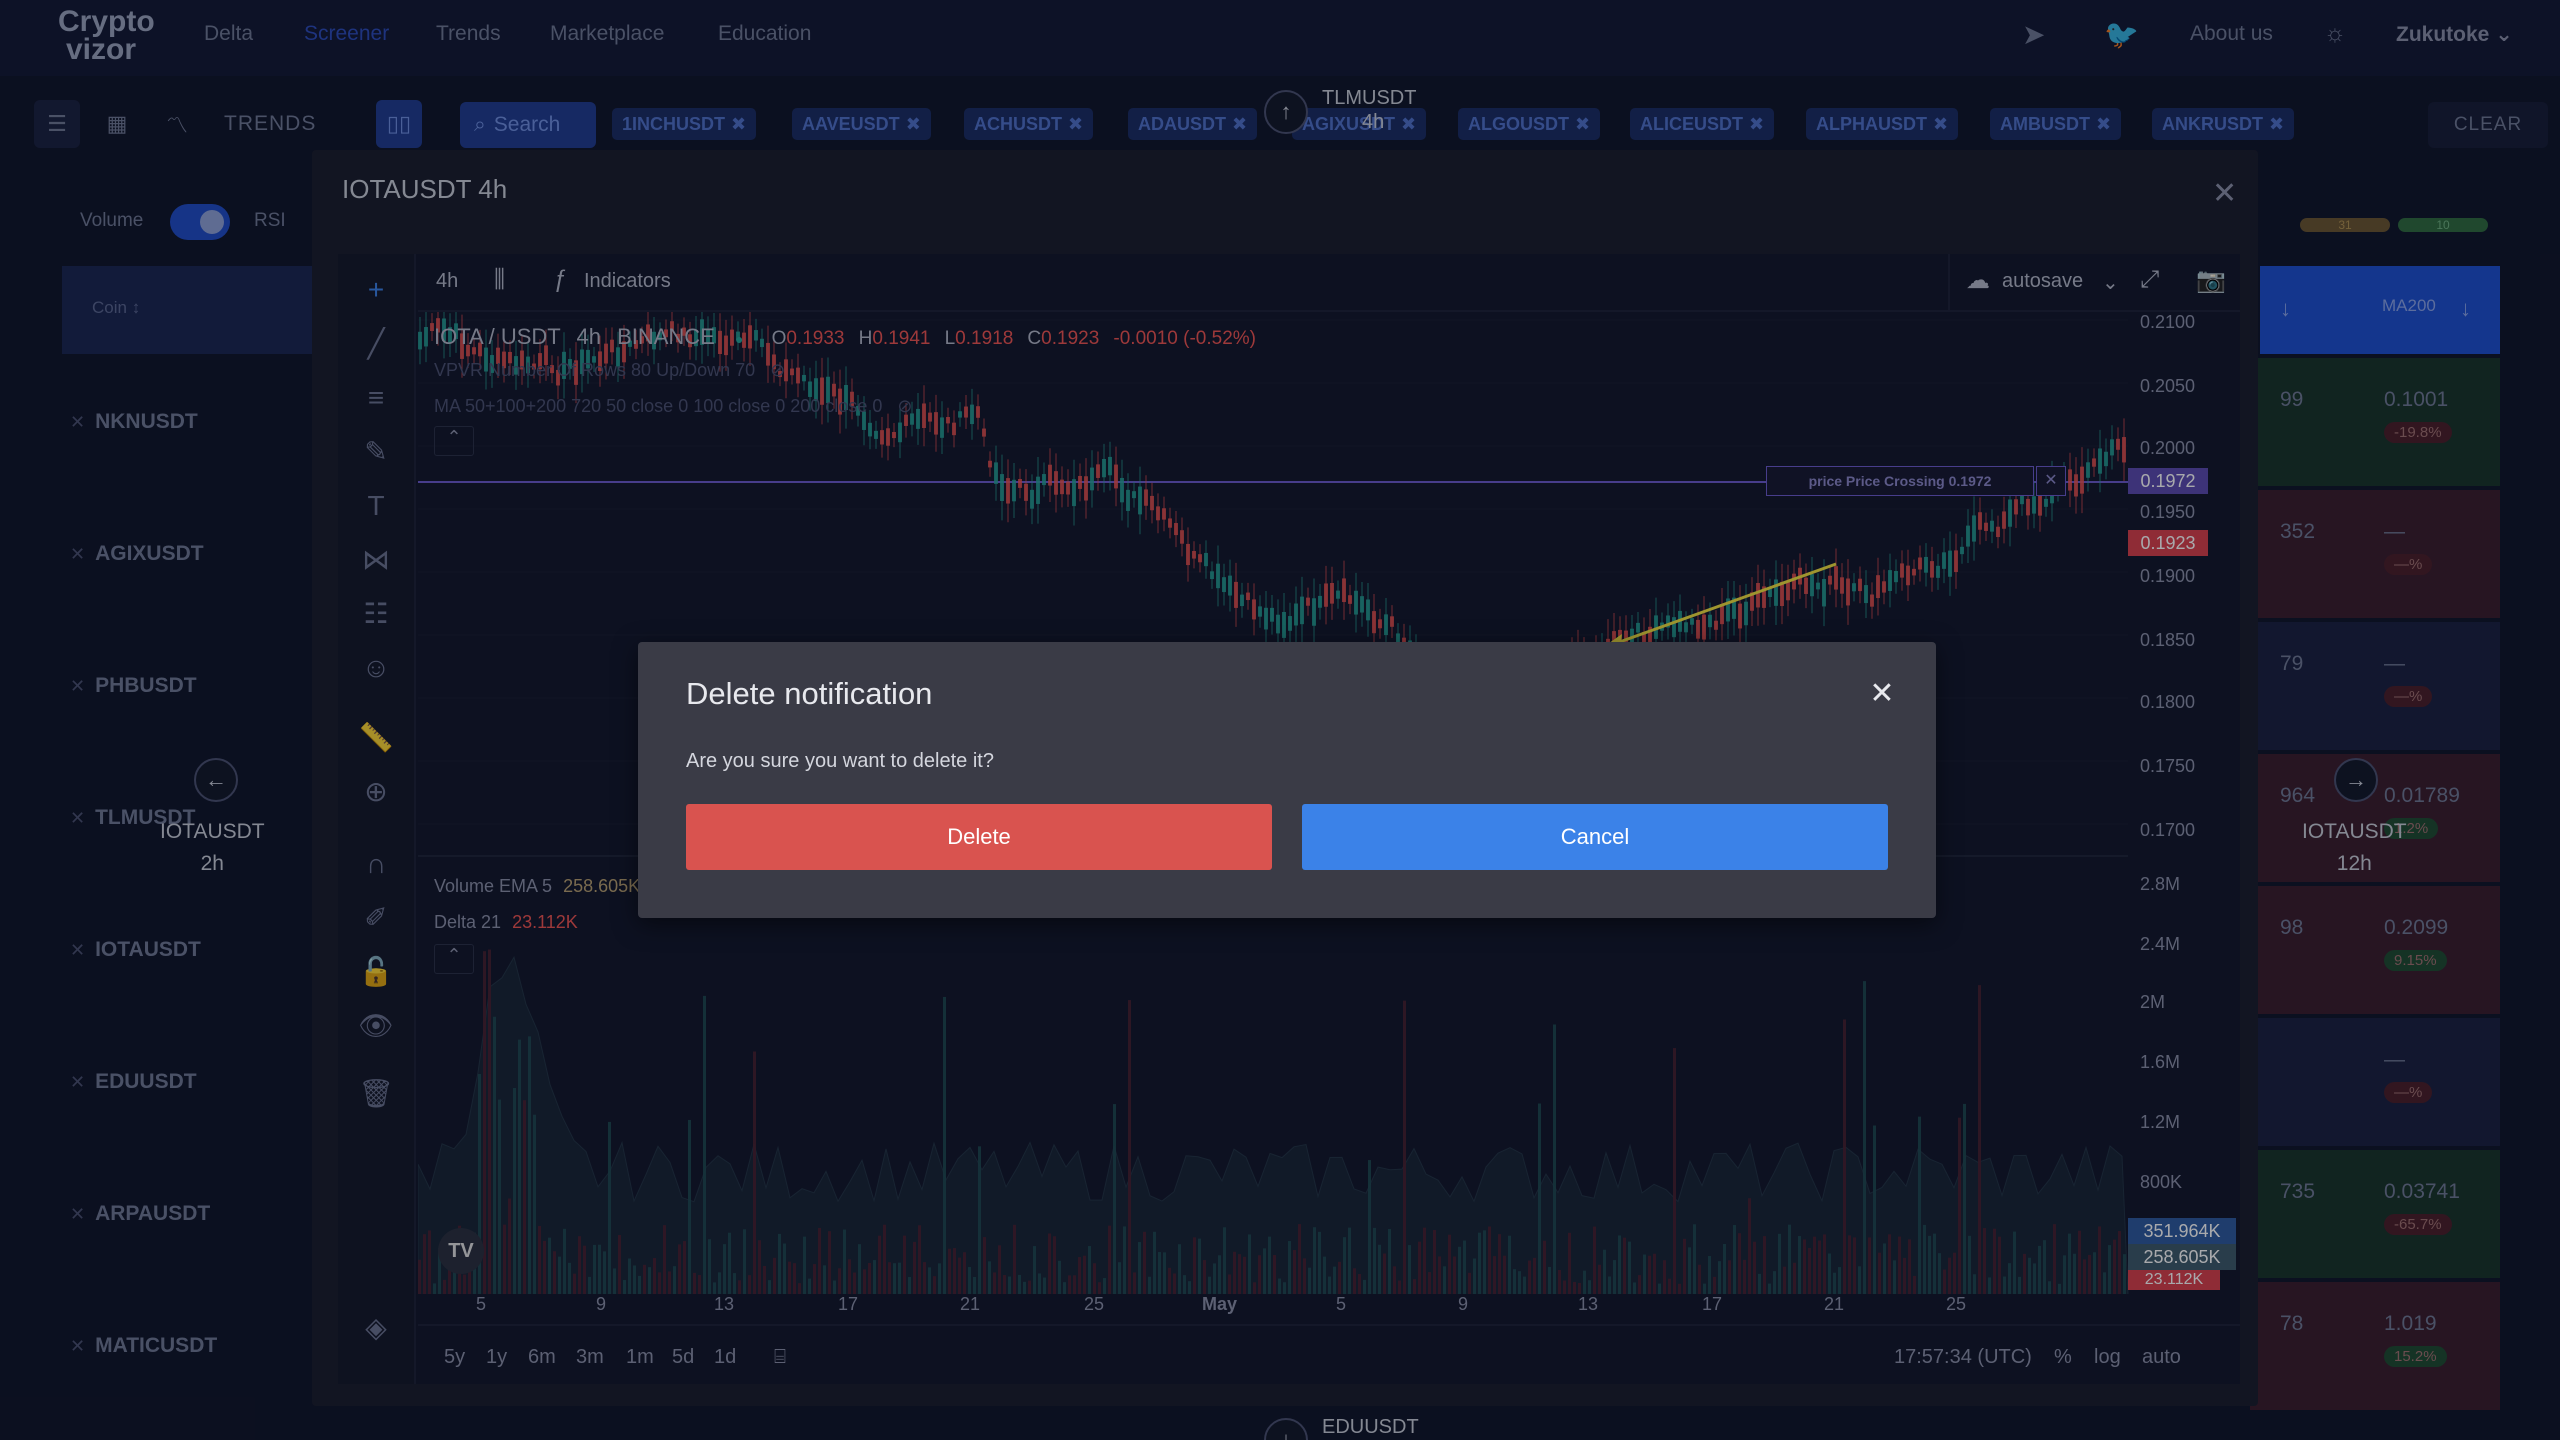 The width and height of the screenshot is (2560, 1440). What do you see at coordinates (2231, 33) in the screenshot?
I see `about-us-link: About us` at bounding box center [2231, 33].